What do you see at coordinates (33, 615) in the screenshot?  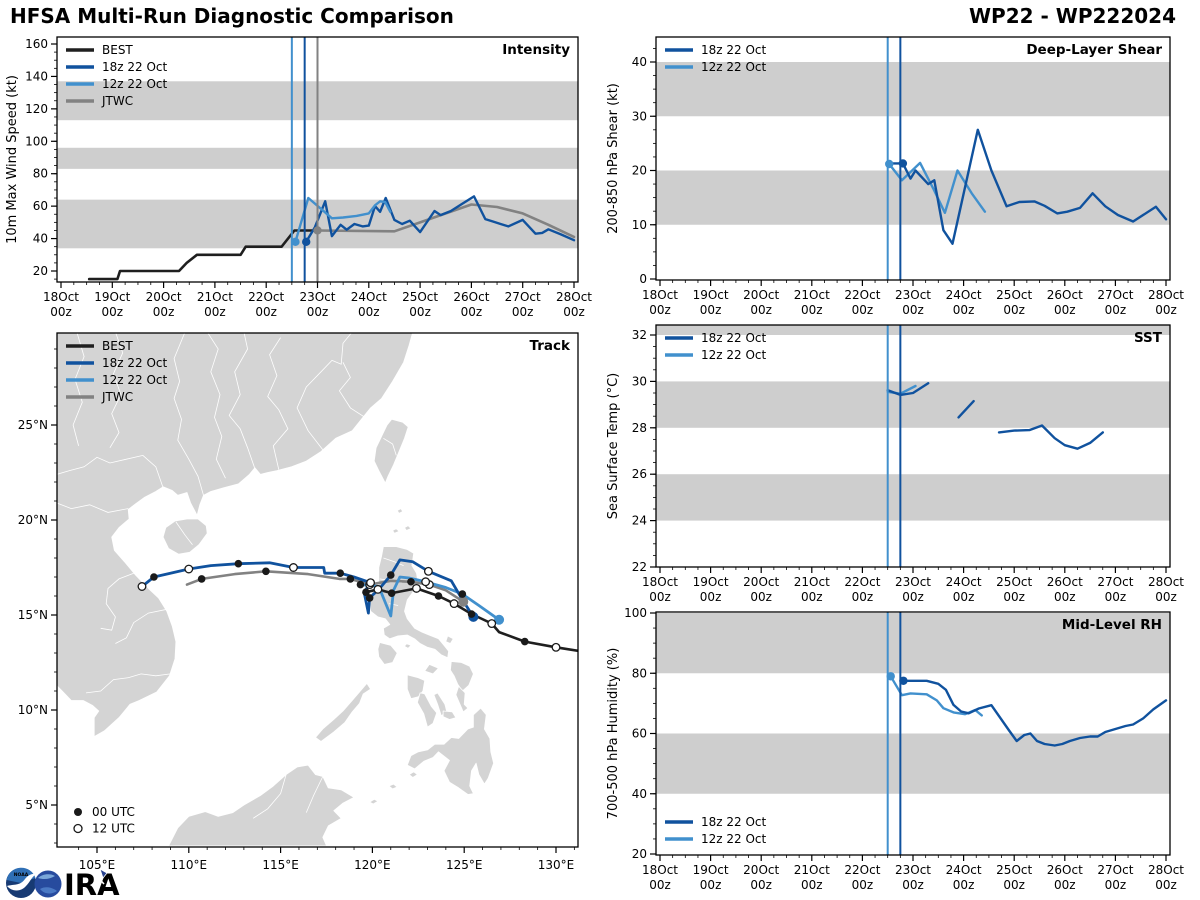 I see `lat-tick-label: 15°N` at bounding box center [33, 615].